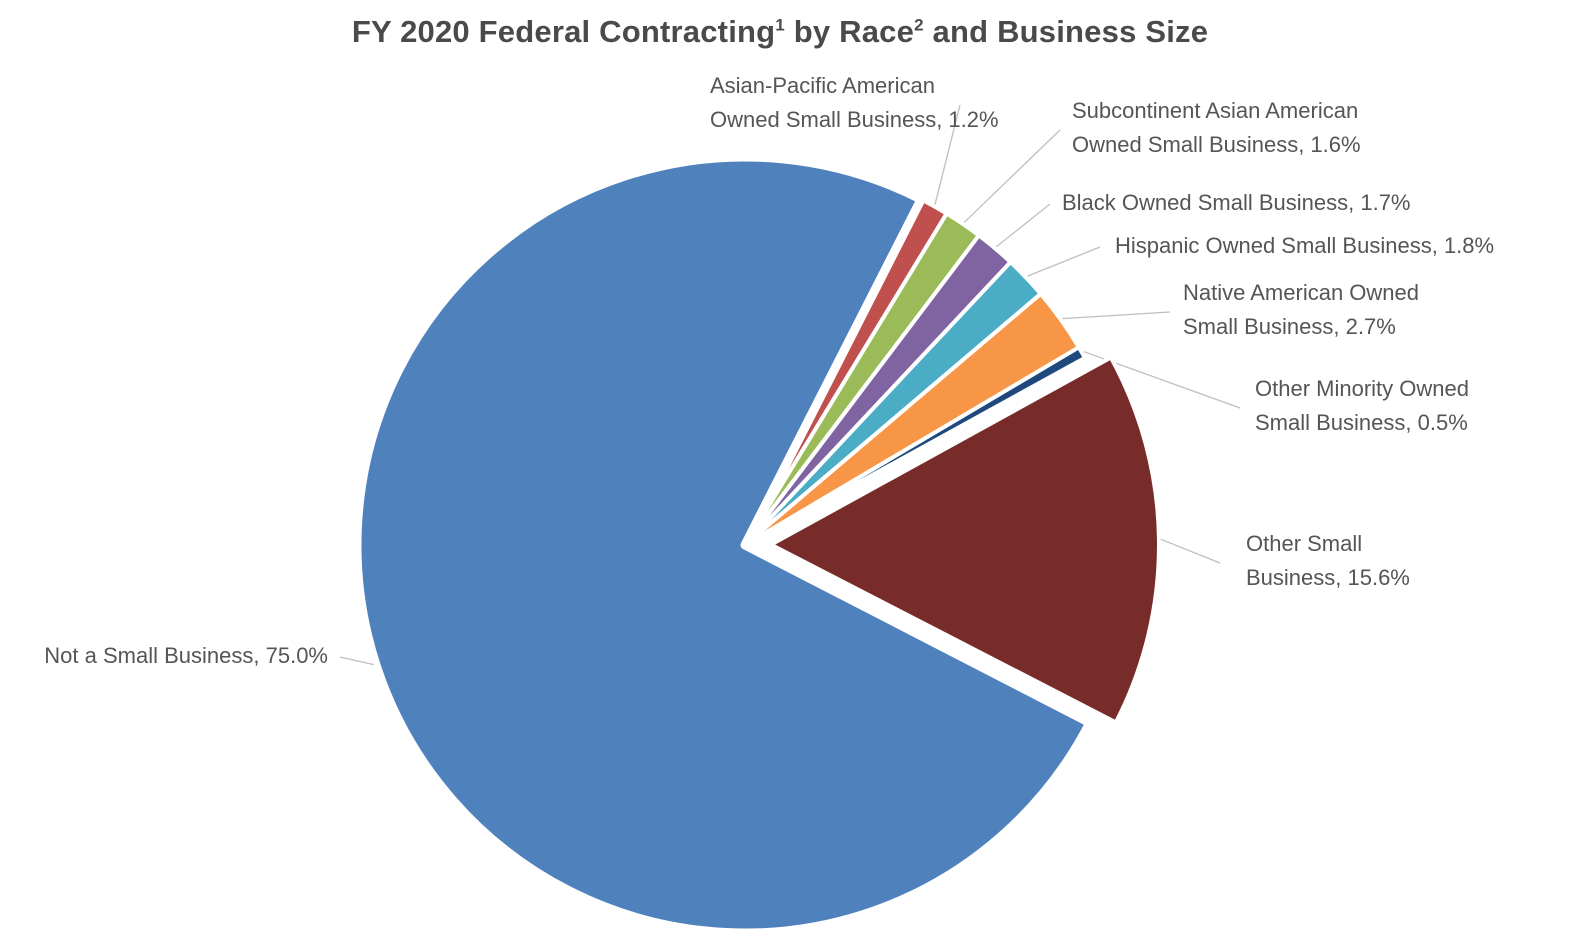 Image resolution: width=1595 pixels, height=946 pixels. Describe the element at coordinates (1362, 405) in the screenshot. I see `slice-label-5: Other Minority Owned Small Business, 0.5%` at that location.